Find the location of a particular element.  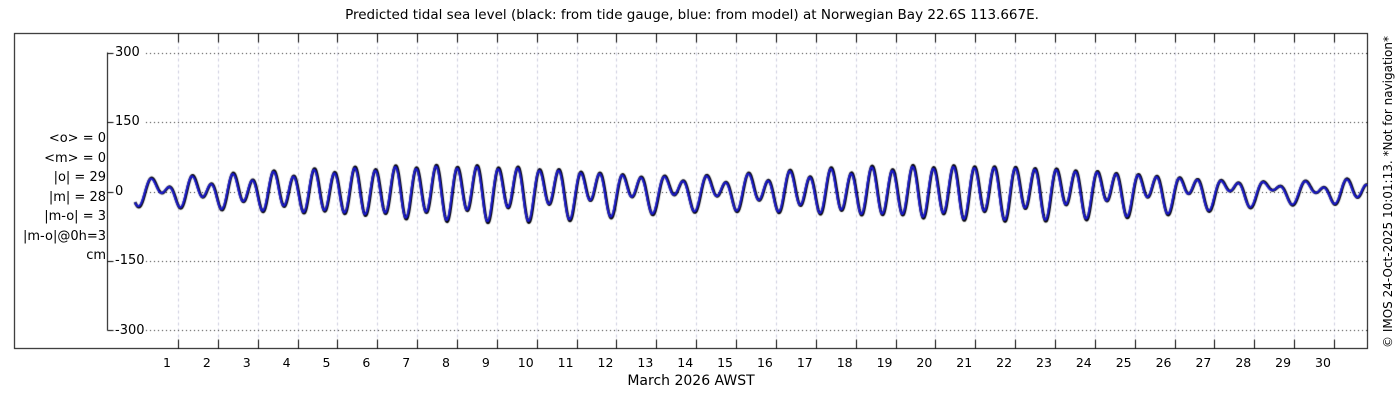

x-tick-label: 27 is located at coordinates (1203, 362).